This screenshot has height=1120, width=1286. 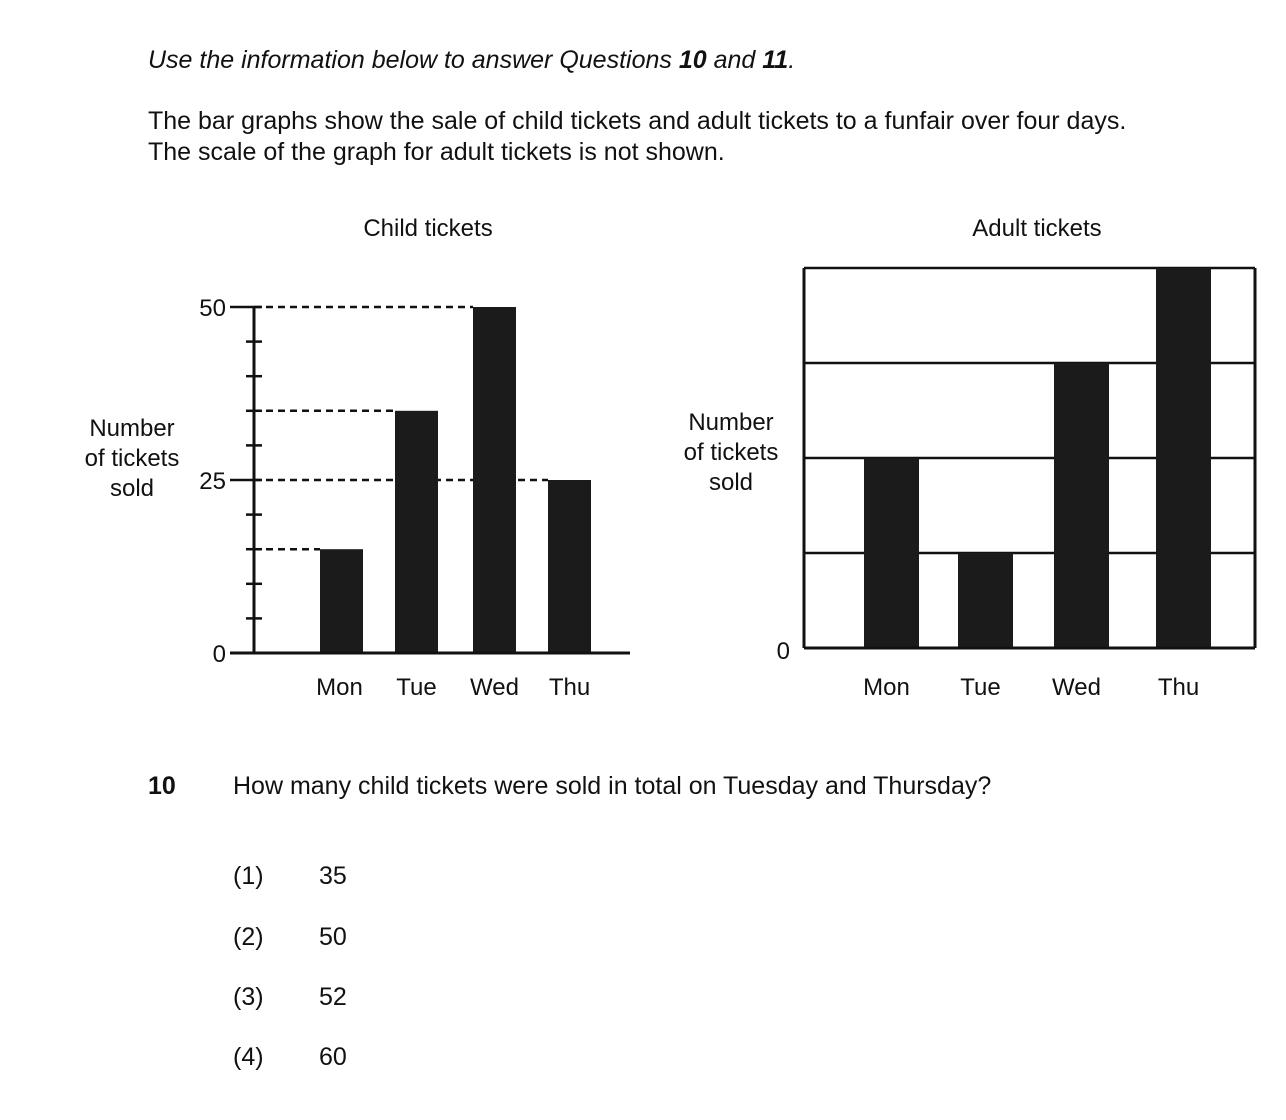 I want to click on child-x-tick-label: Wed, so click(x=494, y=687).